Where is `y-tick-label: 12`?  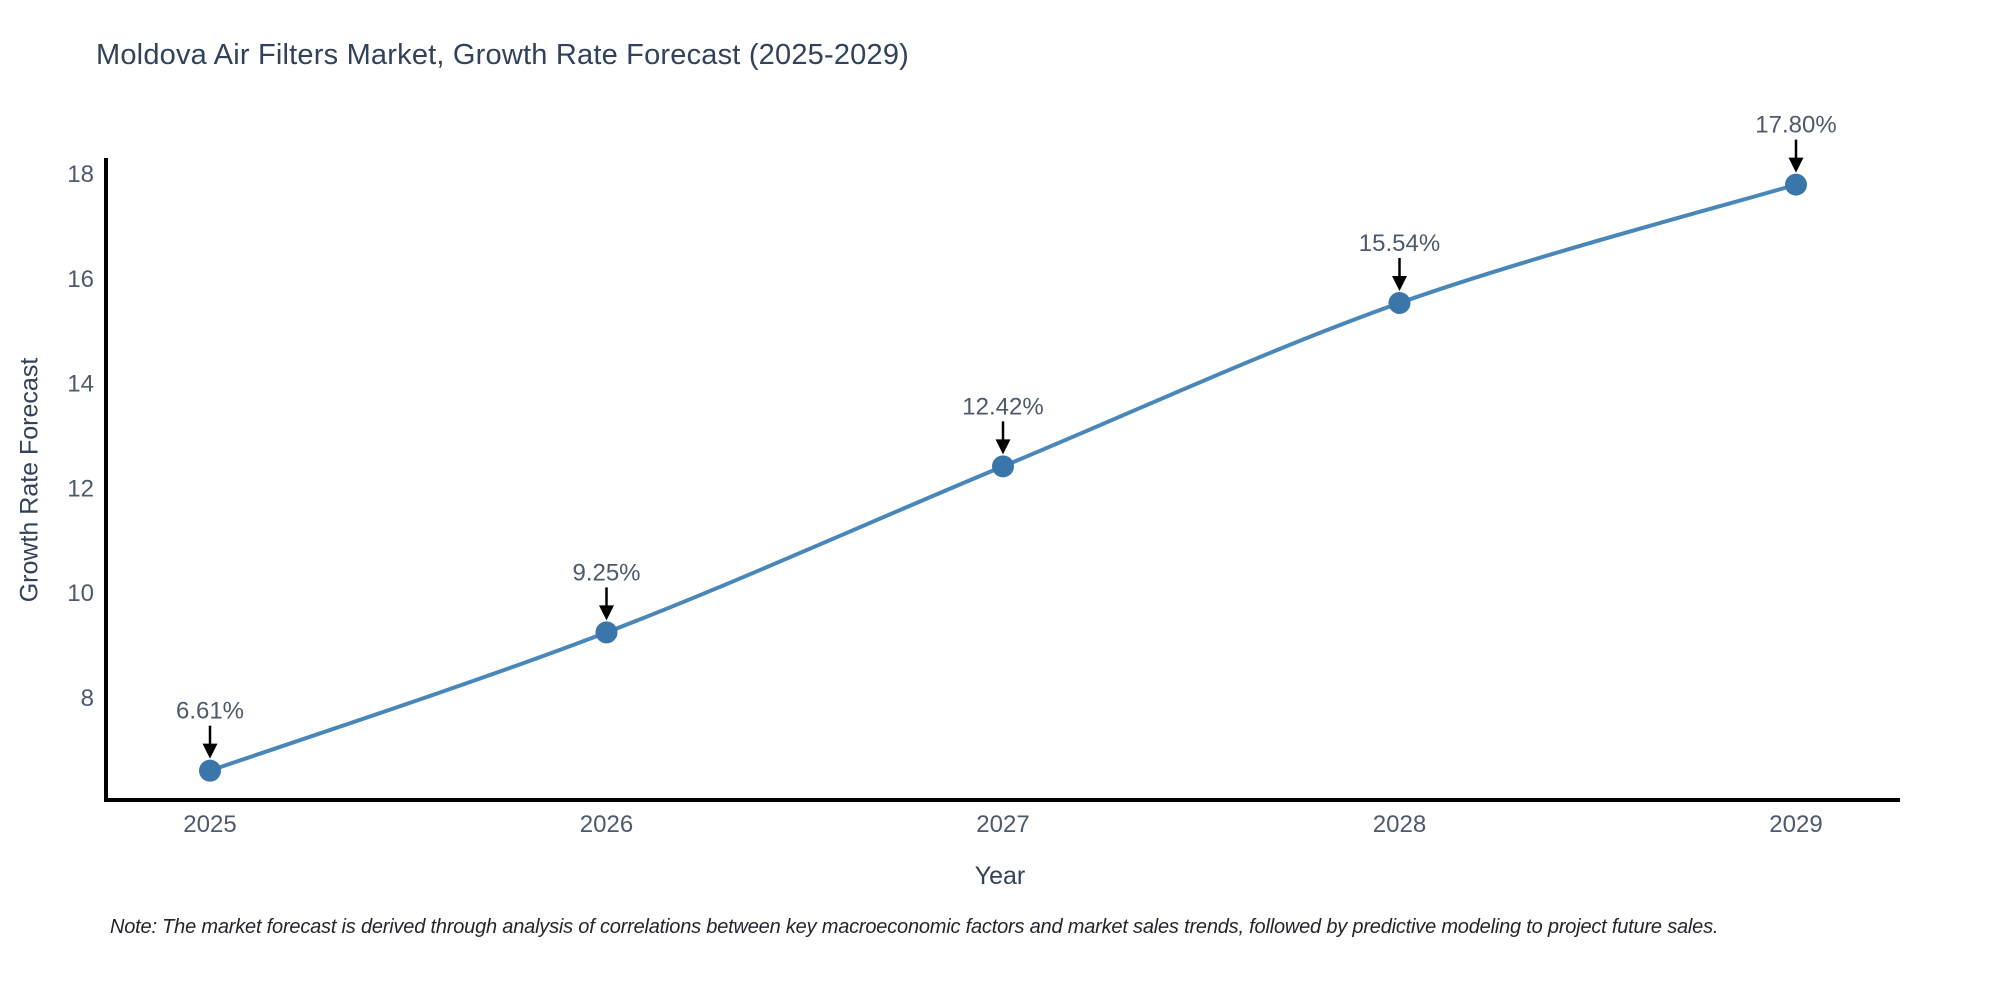
y-tick-label: 12 is located at coordinates (80, 488).